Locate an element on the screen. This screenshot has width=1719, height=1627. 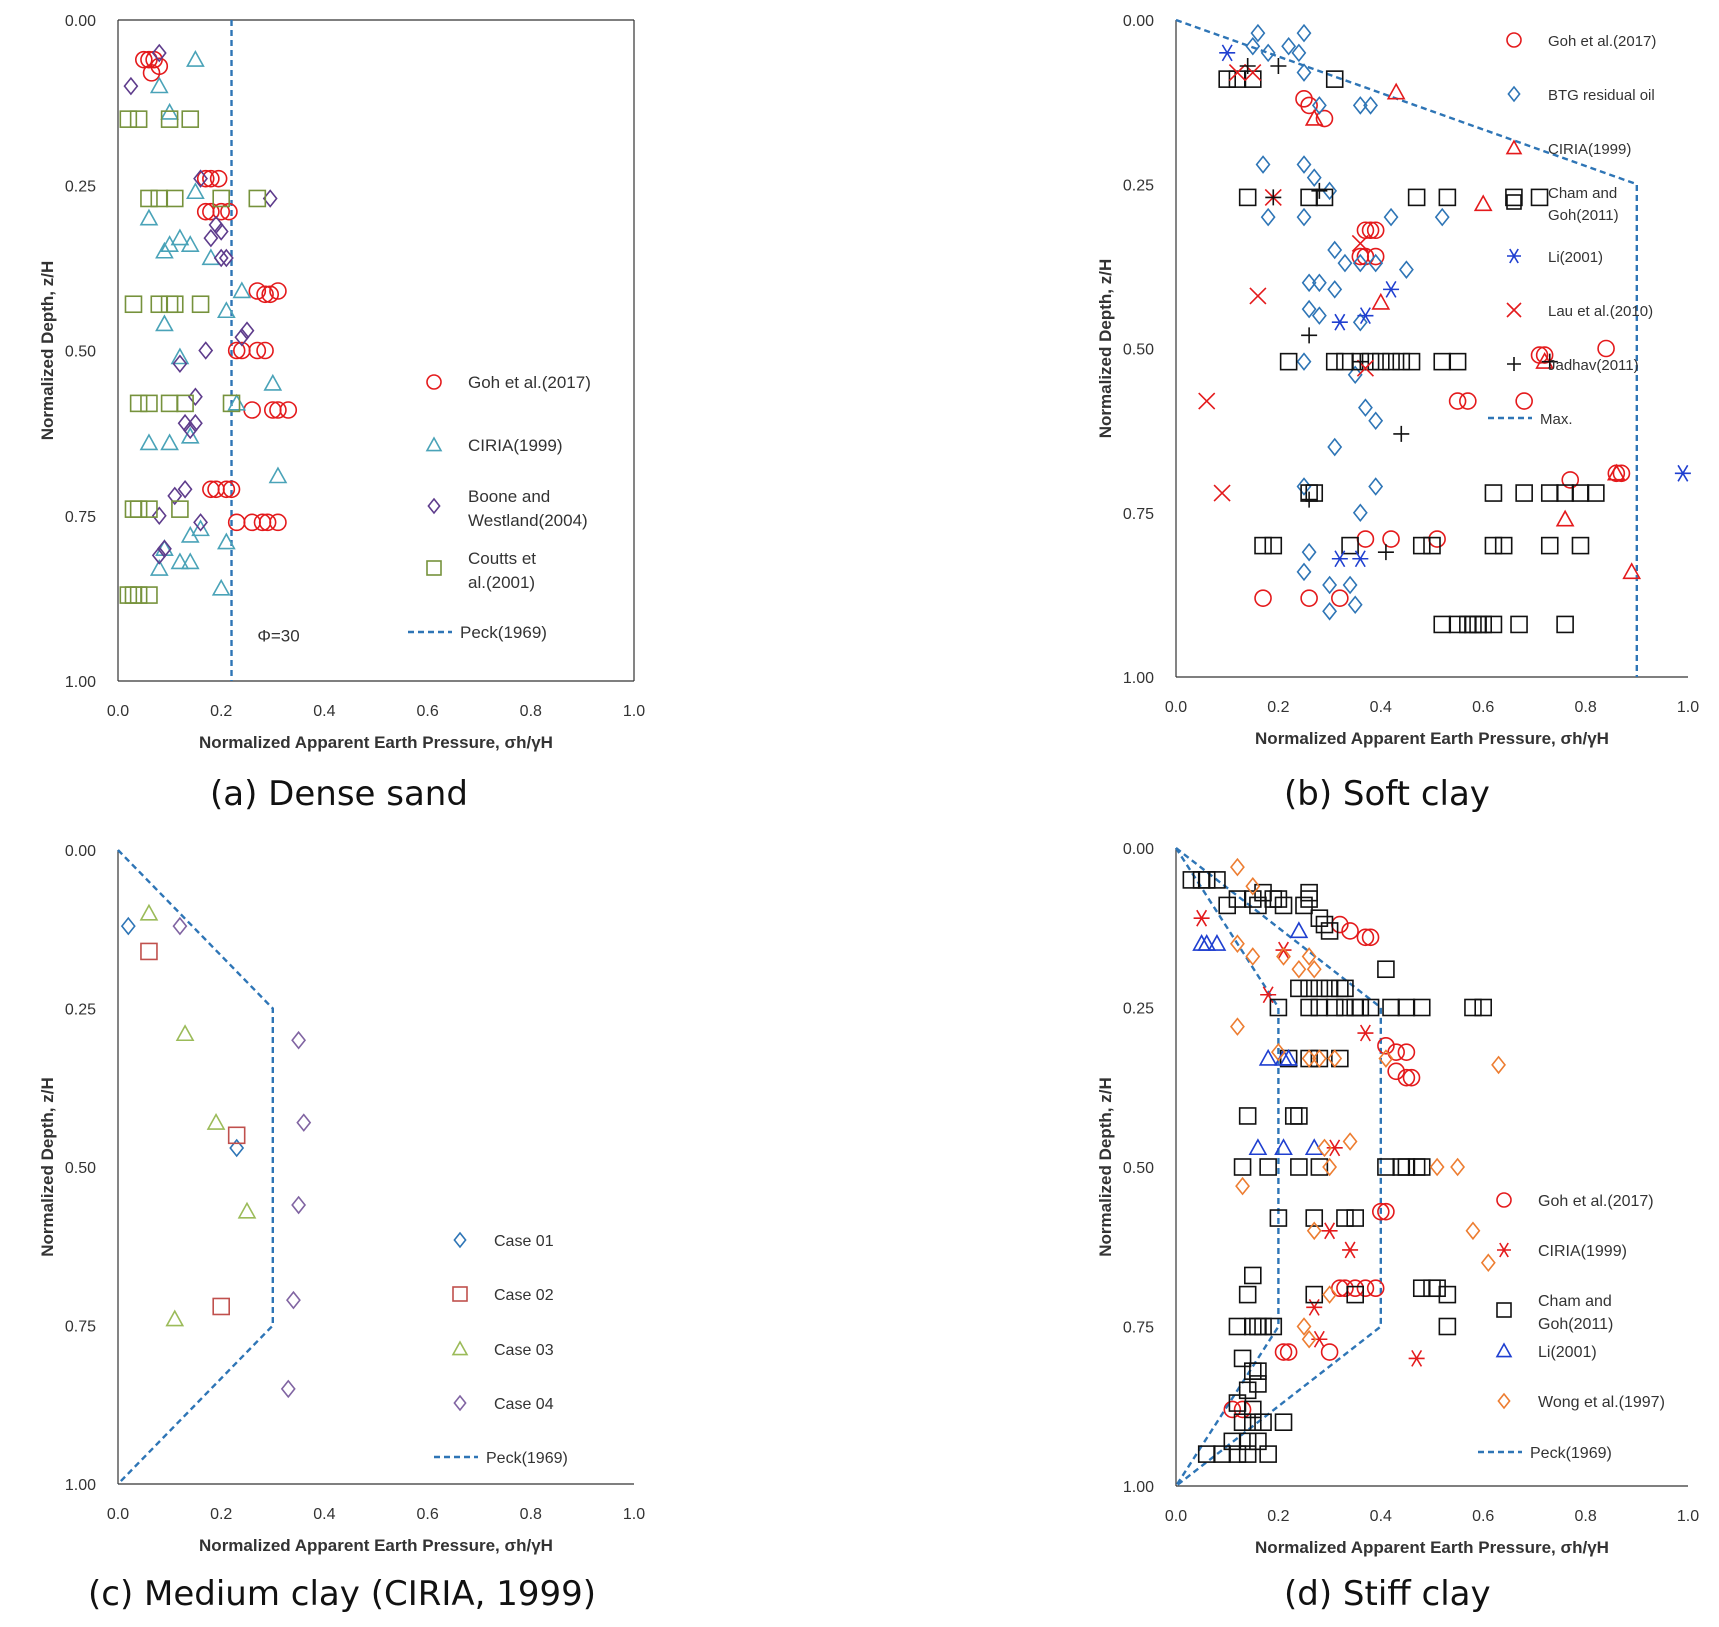
panel-a-ytick-label: 0.50 is located at coordinates (80, 352).